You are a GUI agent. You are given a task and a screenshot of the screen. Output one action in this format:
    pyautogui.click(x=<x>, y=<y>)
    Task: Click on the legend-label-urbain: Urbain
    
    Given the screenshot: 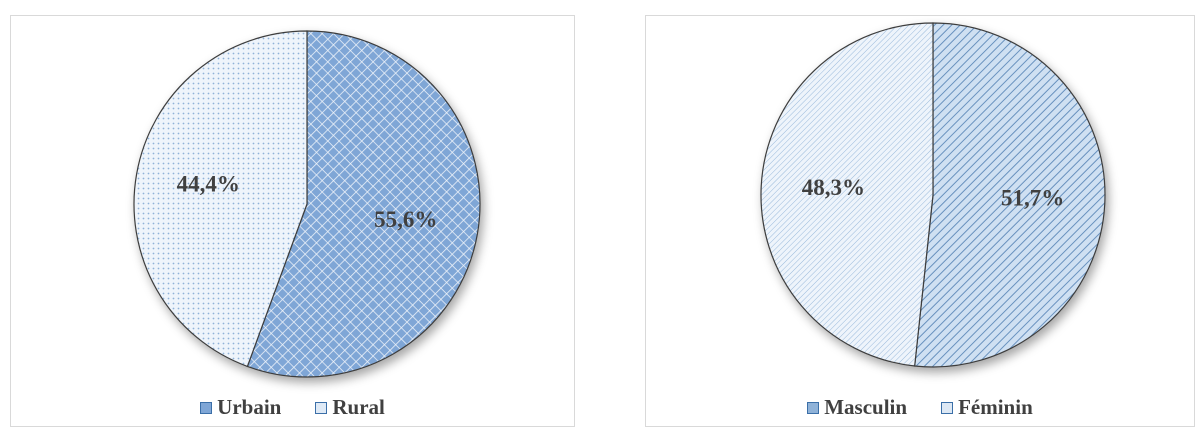 What is the action you would take?
    pyautogui.click(x=249, y=407)
    